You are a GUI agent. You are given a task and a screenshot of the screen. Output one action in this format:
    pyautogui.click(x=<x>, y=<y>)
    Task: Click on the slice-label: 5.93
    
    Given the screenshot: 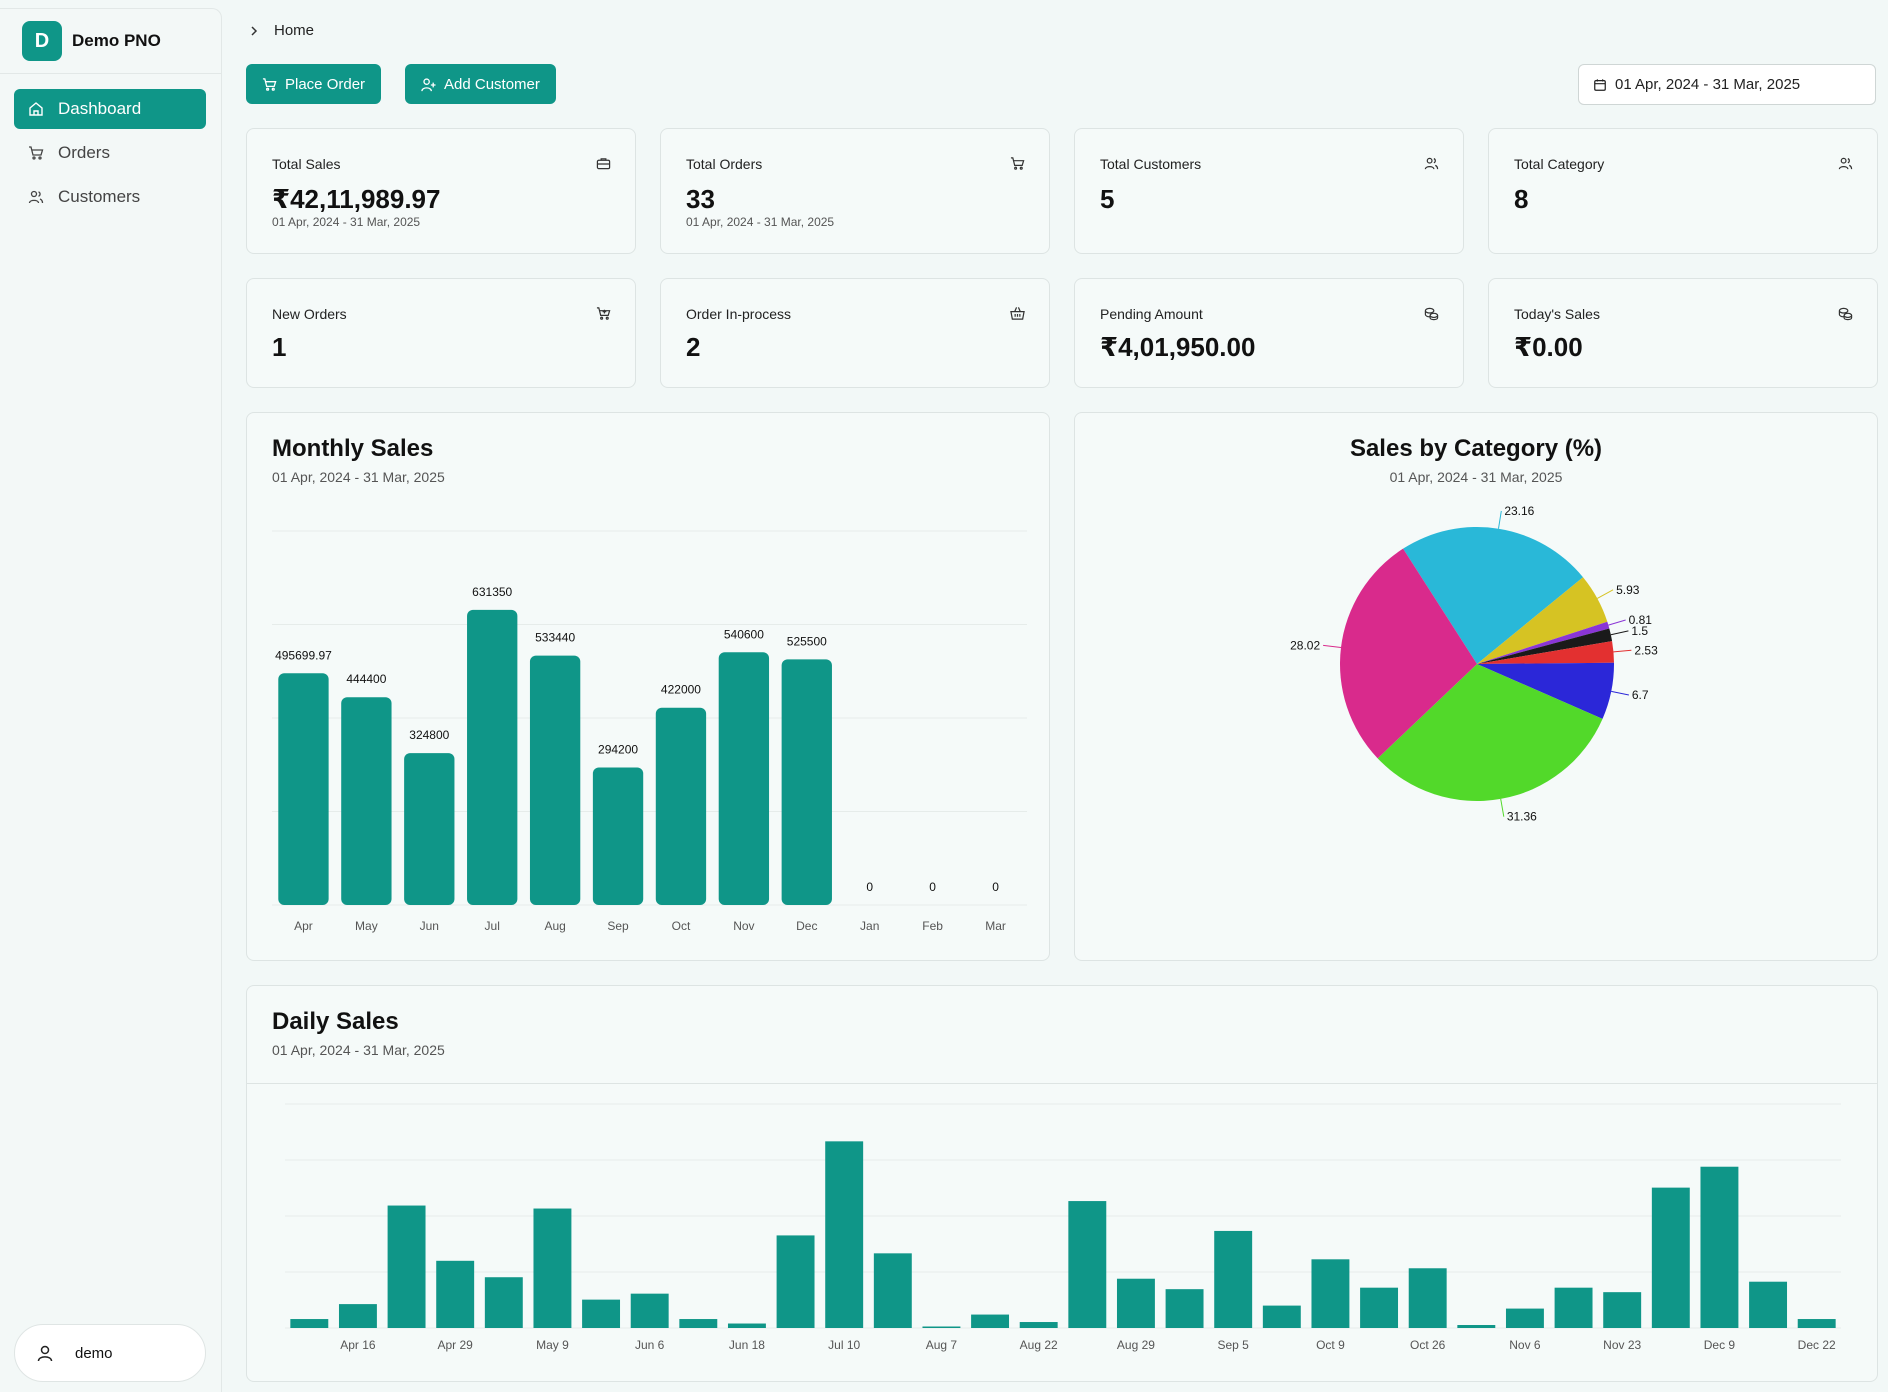 What is the action you would take?
    pyautogui.click(x=1628, y=590)
    